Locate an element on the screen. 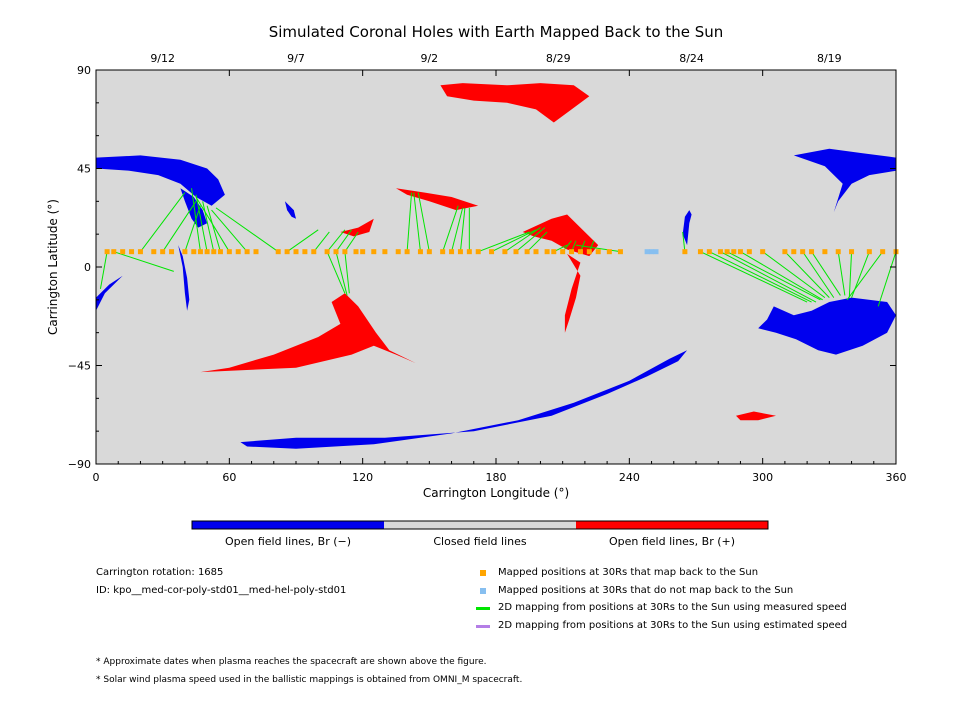 The image size is (960, 720). date-label-1: 9/12 is located at coordinates (162, 58).